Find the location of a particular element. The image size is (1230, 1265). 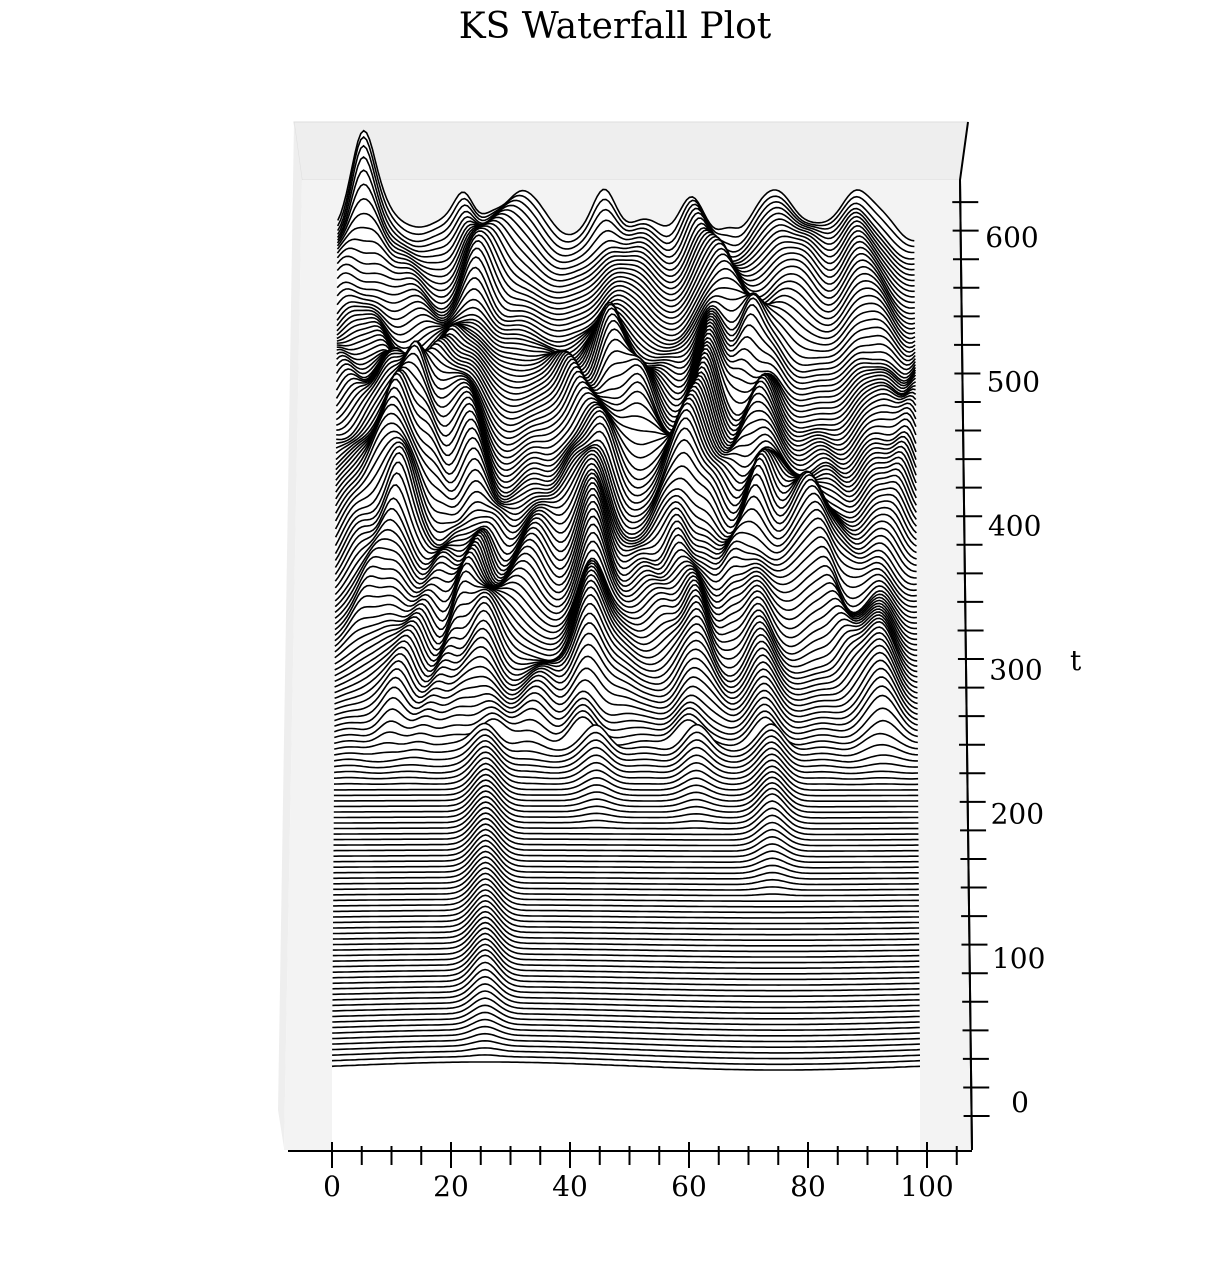

back-pane-top is located at coordinates (631, 151).